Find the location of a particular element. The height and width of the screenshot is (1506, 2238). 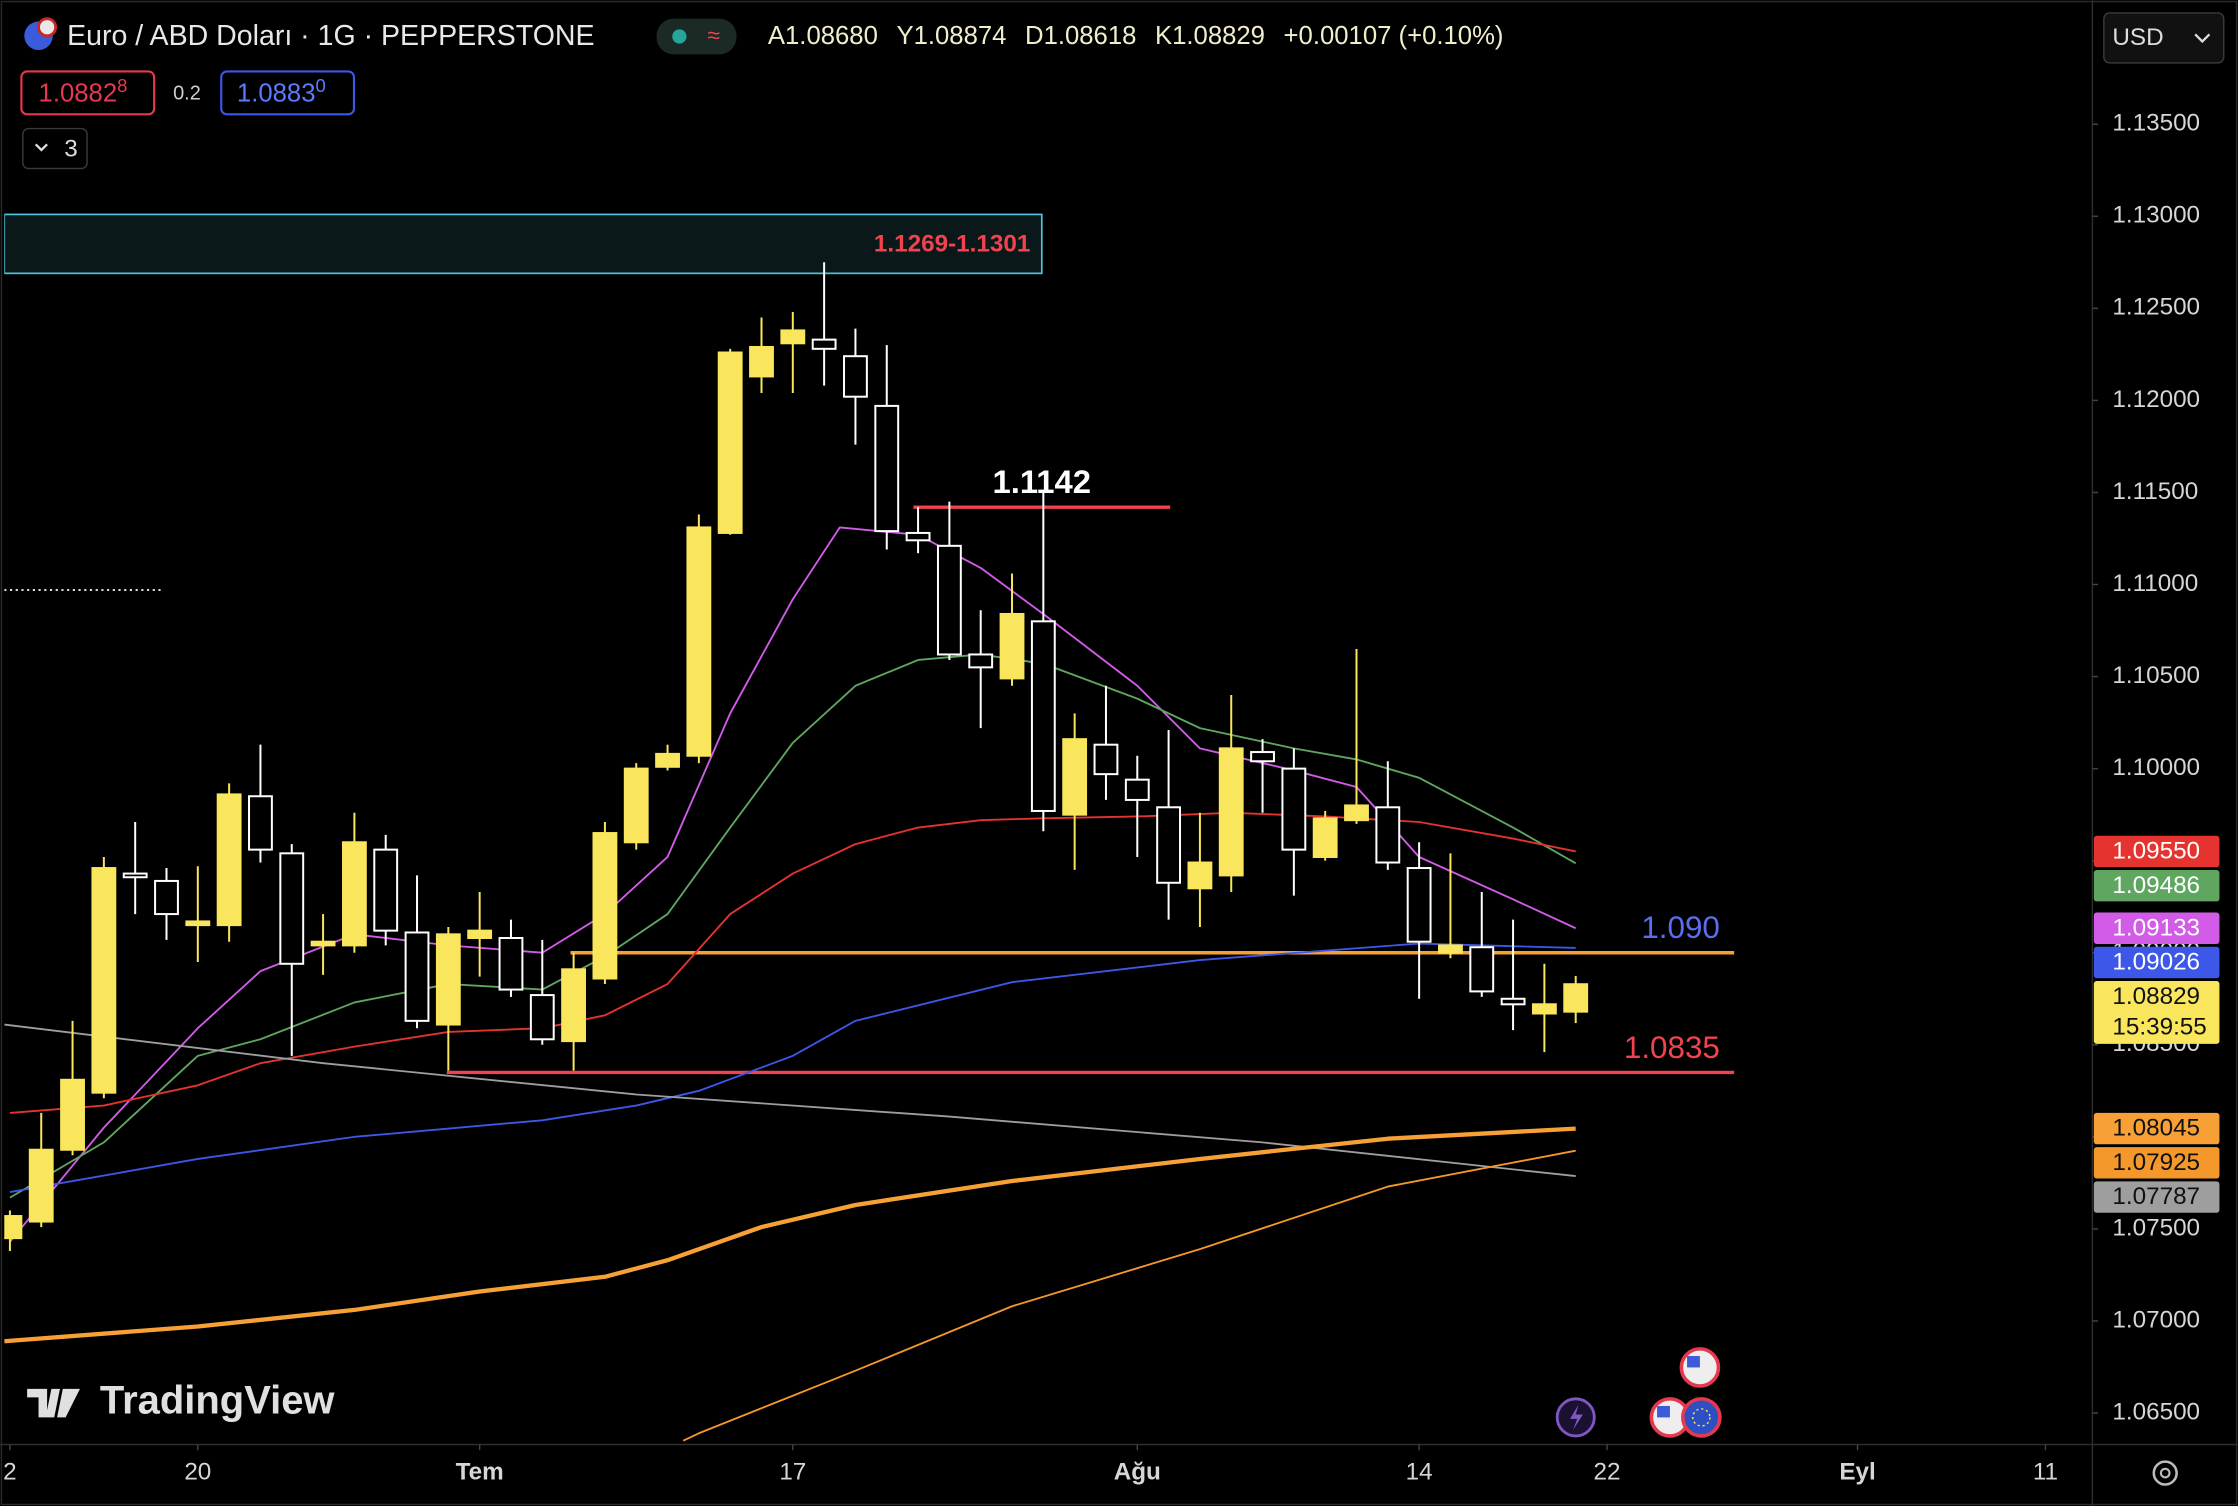

currency-select is located at coordinates (2164, 38).